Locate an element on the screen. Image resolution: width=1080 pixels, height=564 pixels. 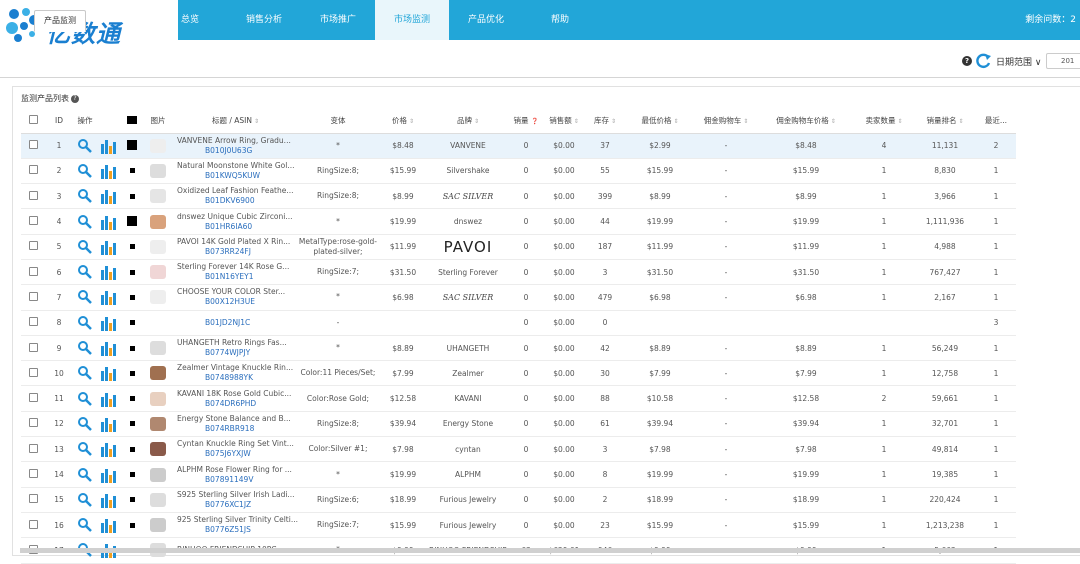
row-title: Energy Stone Balance and B... B074RBR918 is located at coordinates (235, 424).